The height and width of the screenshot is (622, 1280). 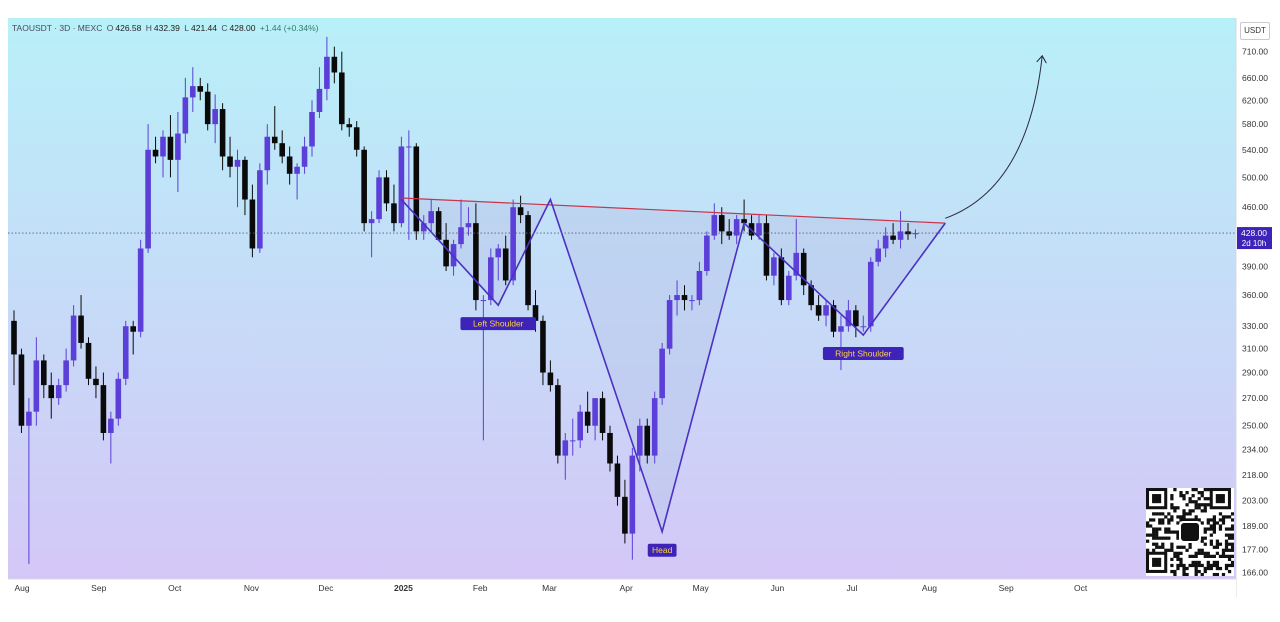 I want to click on y-tick-label: 500.00, so click(x=1255, y=177).